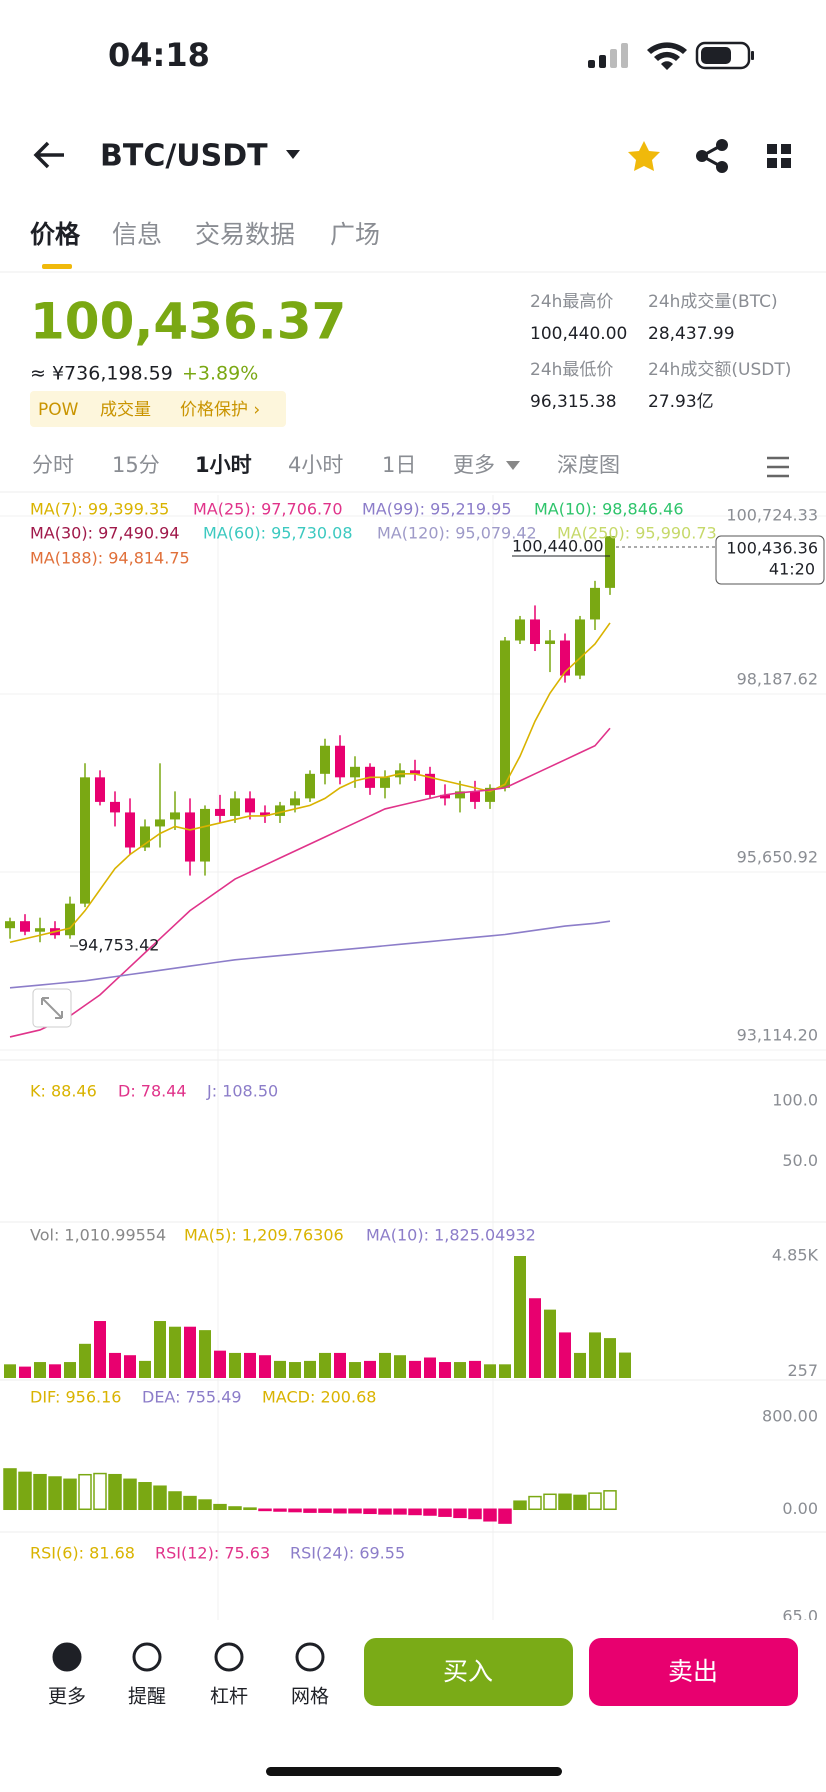  What do you see at coordinates (719, 370) in the screenshot?
I see `stat-label: 24h成交额(USDT)` at bounding box center [719, 370].